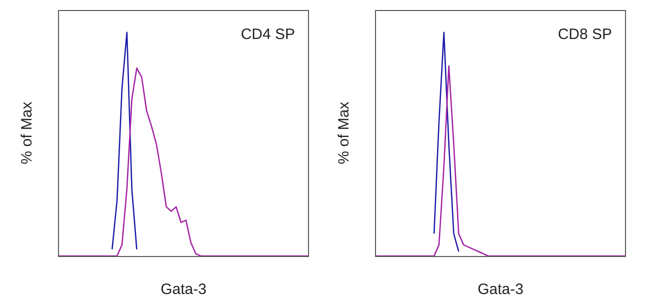 This screenshot has height=306, width=650. What do you see at coordinates (267, 34) in the screenshot?
I see `annotation: CD4 SP` at bounding box center [267, 34].